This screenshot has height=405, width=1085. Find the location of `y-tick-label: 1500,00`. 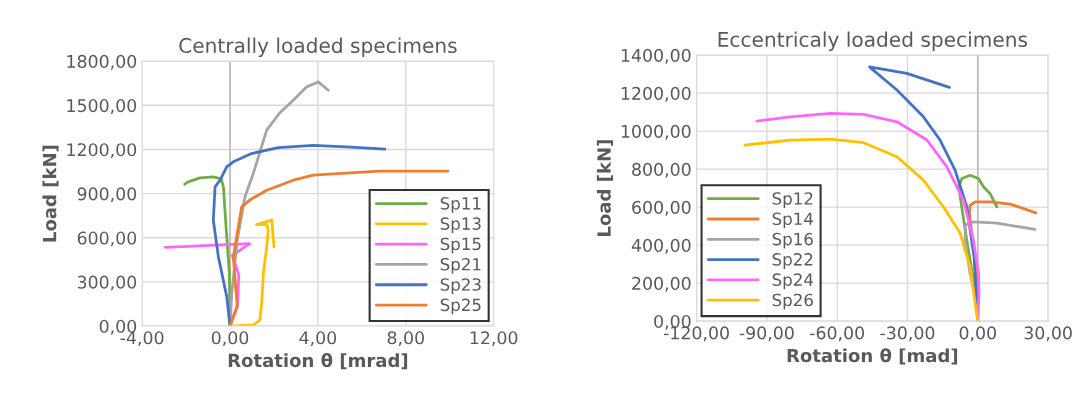

y-tick-label: 1500,00 is located at coordinates (102, 106).